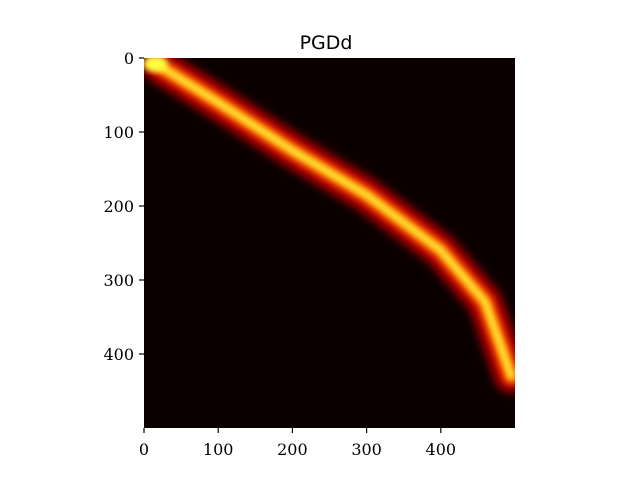  Describe the element at coordinates (218, 449) in the screenshot. I see `x-tick-label: 100` at that location.